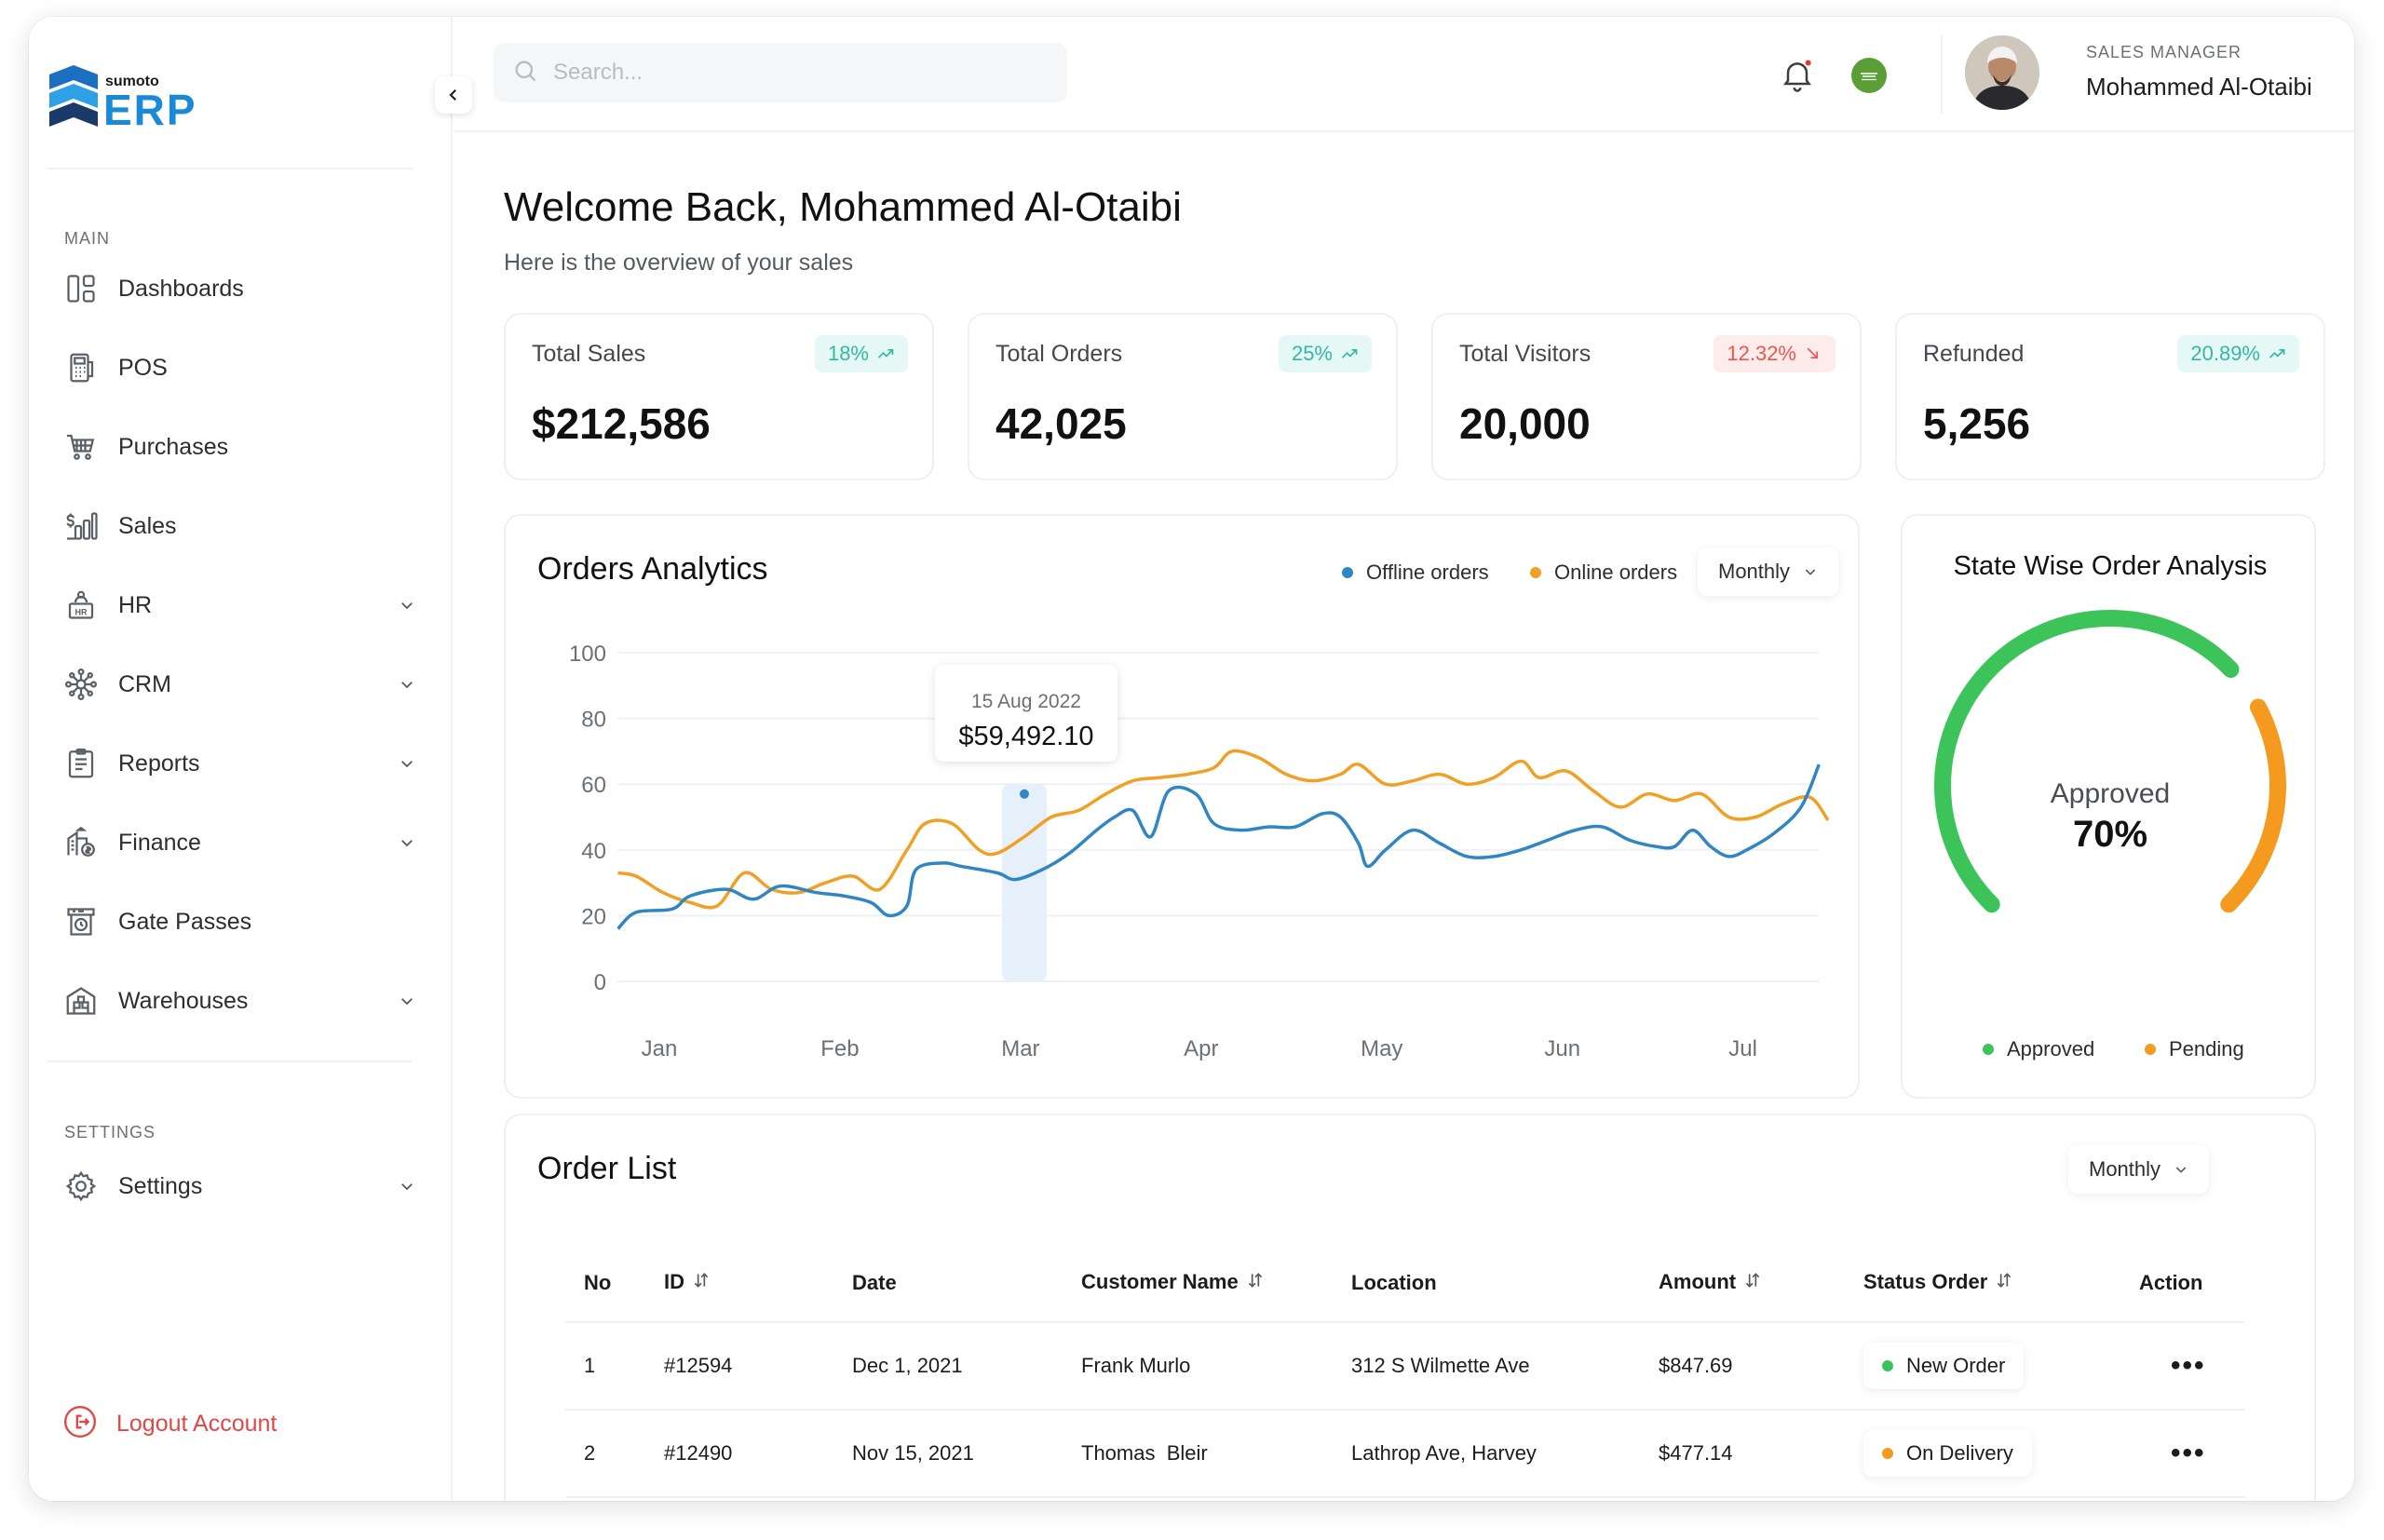 This screenshot has width=2384, height=1540. Describe the element at coordinates (1762, 353) in the screenshot. I see `trend-value: 12.32%` at that location.